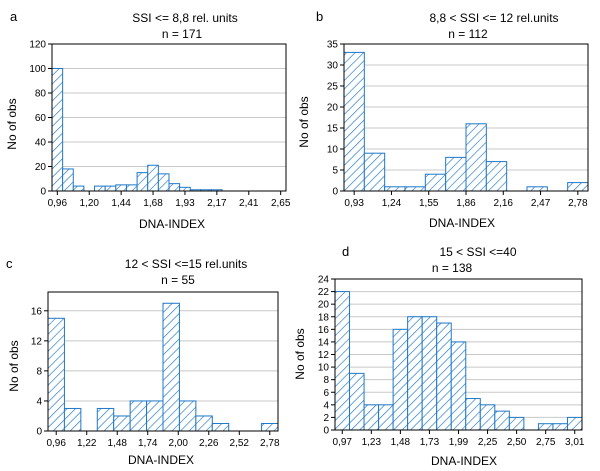 This screenshot has width=600, height=471. I want to click on x-tick-label: 2,52, so click(240, 443).